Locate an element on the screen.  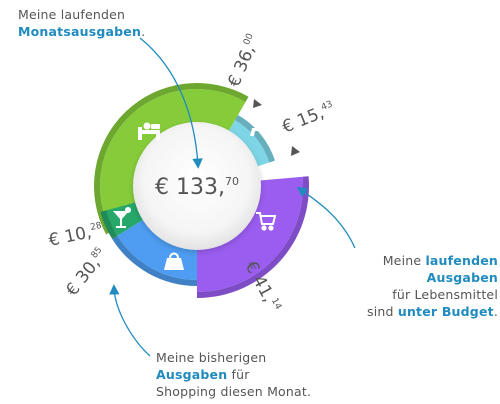
note-highlight: unter Budget is located at coordinates (445, 311).